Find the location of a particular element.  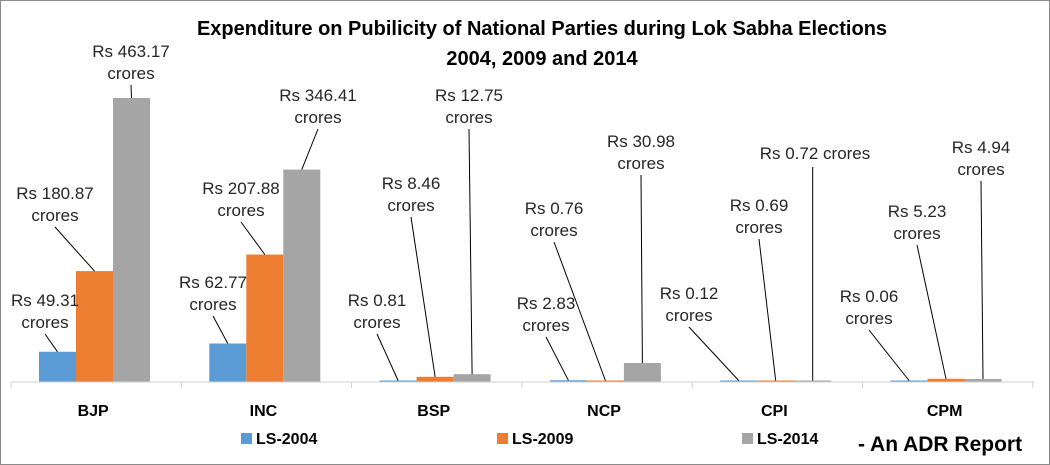

data-label-bjp-ls-2014: crores is located at coordinates (130, 73).